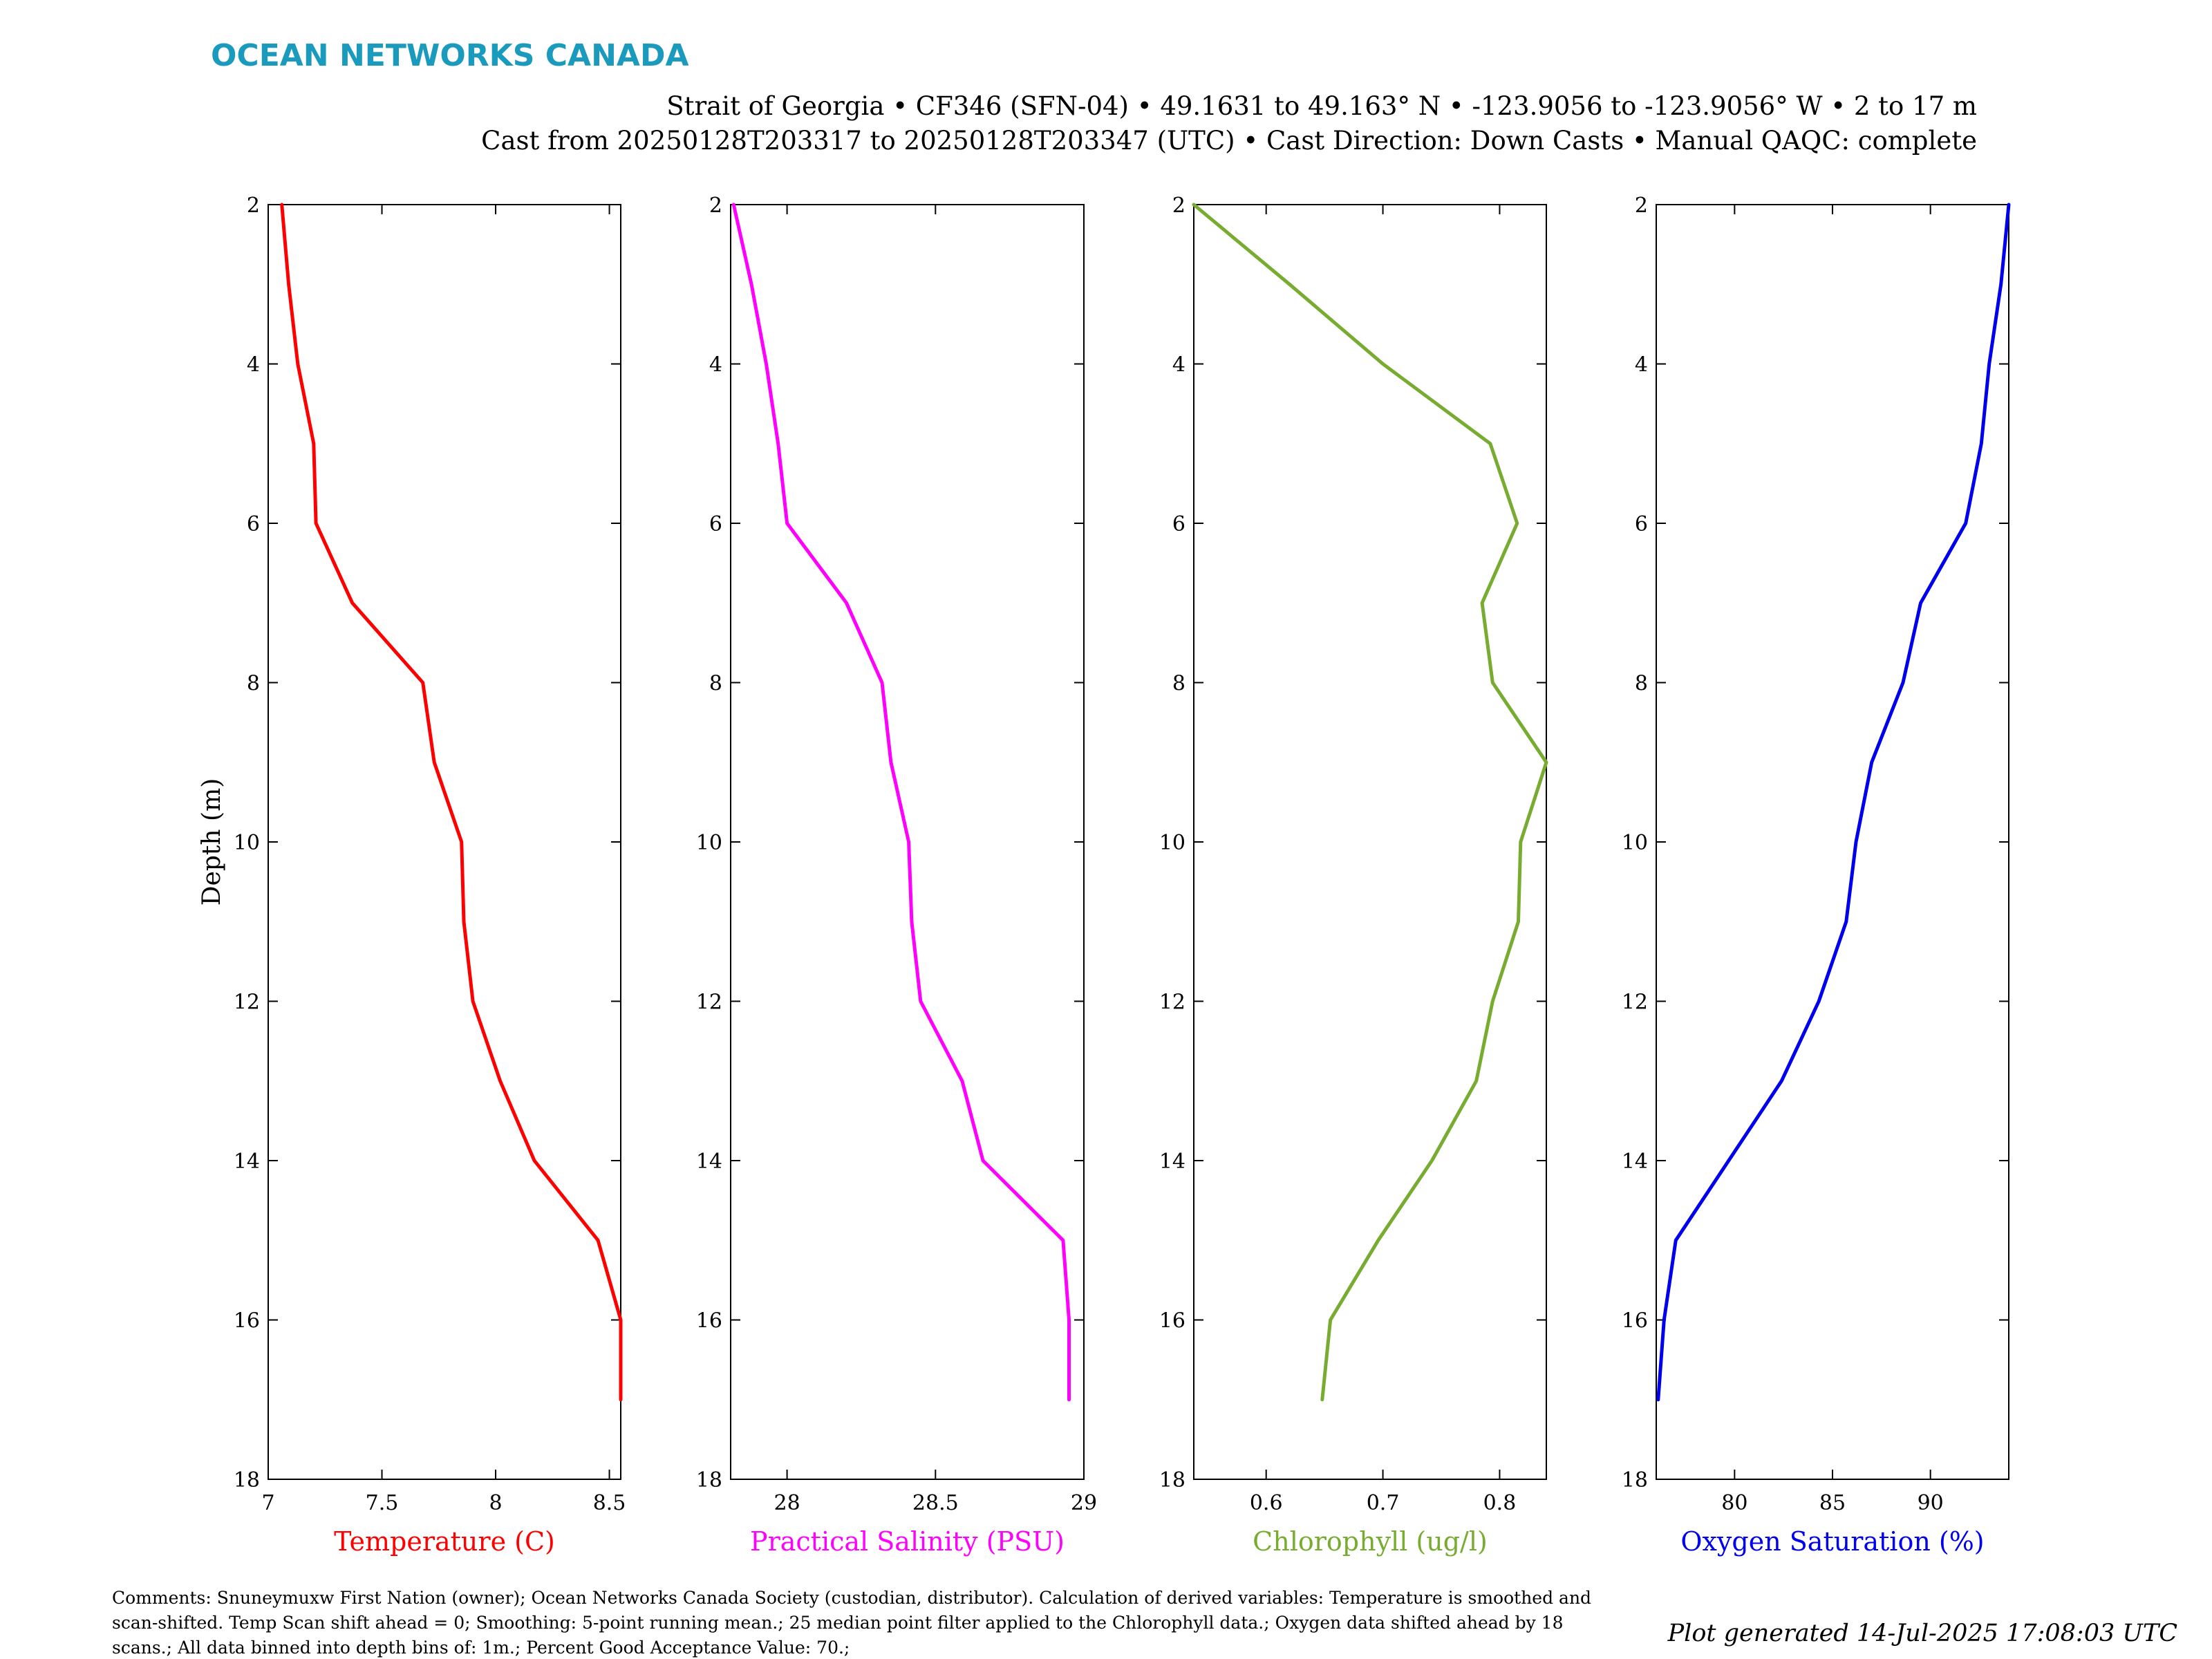 The width and height of the screenshot is (2212, 1659). What do you see at coordinates (1832, 1503) in the screenshot?
I see `x-tick-label: 85` at bounding box center [1832, 1503].